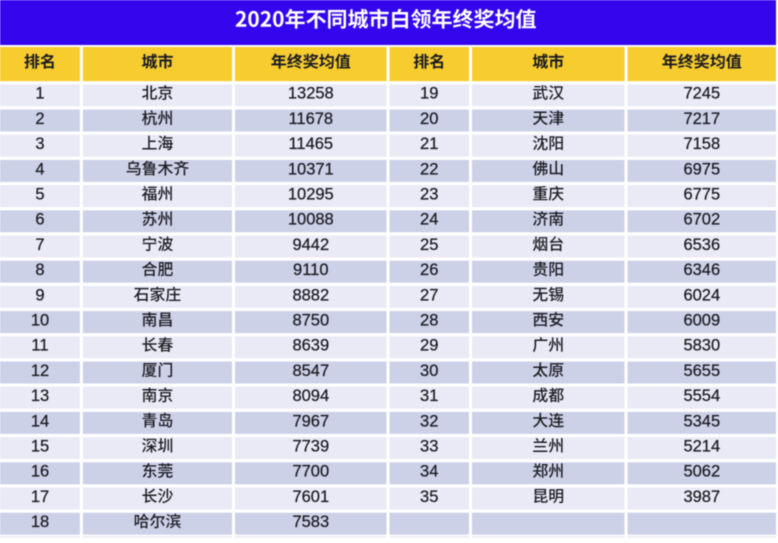 Image resolution: width=778 pixels, height=543 pixels. Describe the element at coordinates (701, 169) in the screenshot. I see `svg-text: 6975` at that location.